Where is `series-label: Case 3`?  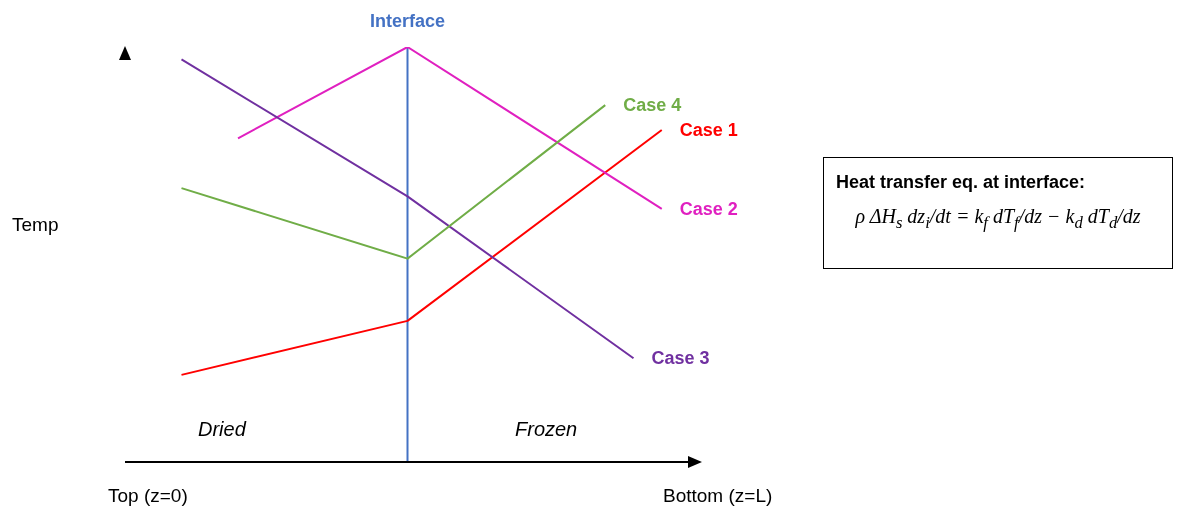 series-label: Case 3 is located at coordinates (680, 358).